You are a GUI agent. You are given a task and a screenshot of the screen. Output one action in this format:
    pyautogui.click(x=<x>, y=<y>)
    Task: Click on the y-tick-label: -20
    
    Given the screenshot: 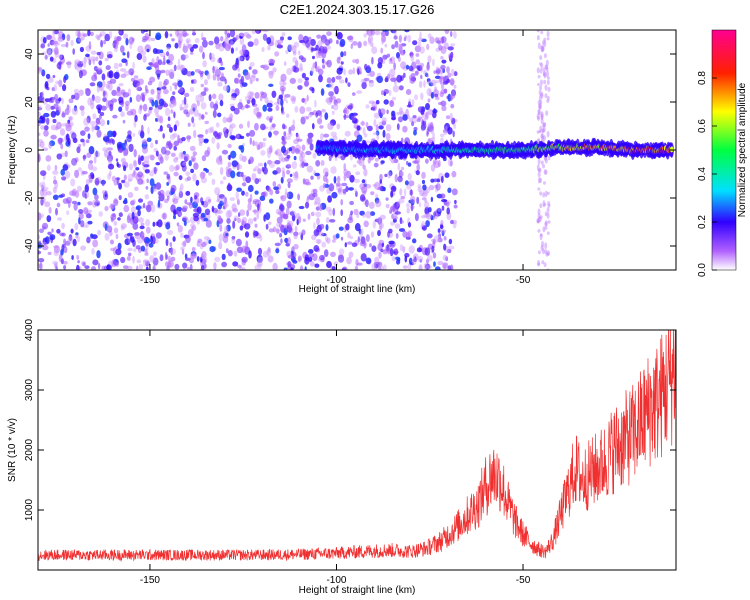 What is the action you would take?
    pyautogui.click(x=29, y=197)
    